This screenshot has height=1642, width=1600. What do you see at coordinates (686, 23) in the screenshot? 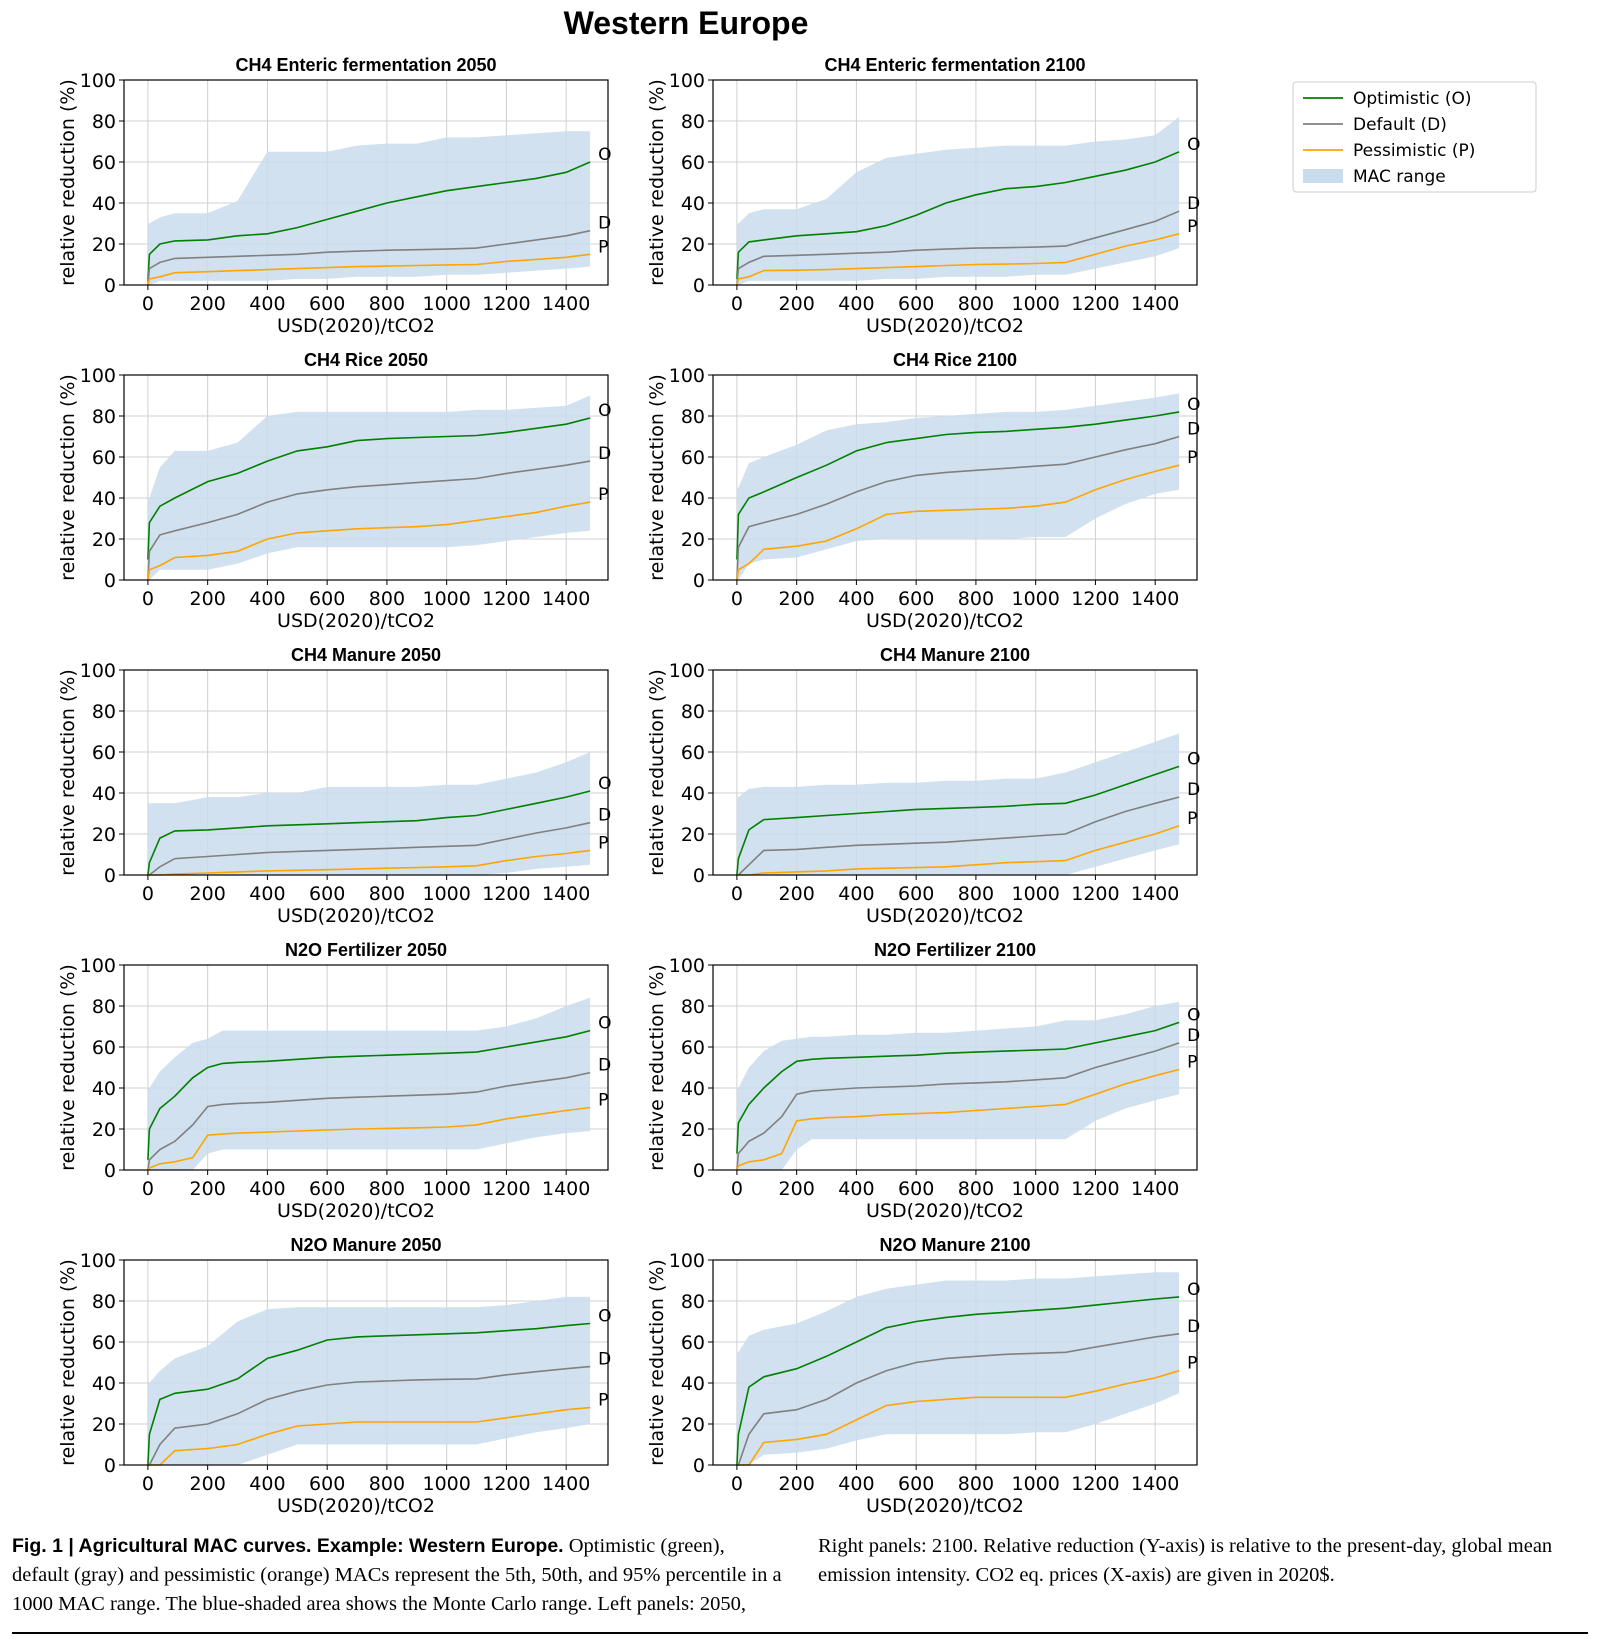
I see `figure-suptitle: Western Europe` at bounding box center [686, 23].